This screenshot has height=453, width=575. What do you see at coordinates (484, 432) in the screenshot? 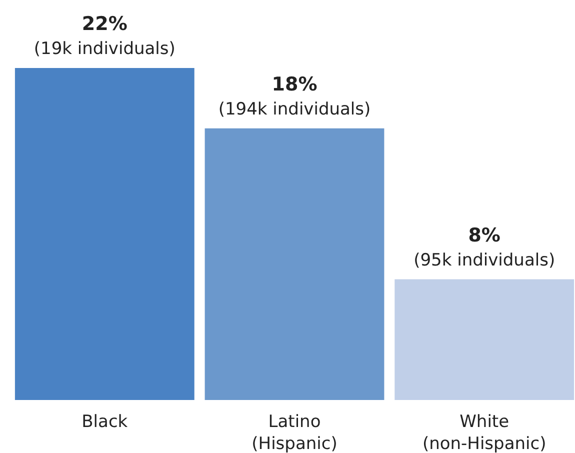
I see `x-tick-label: White (non-Hispanic)` at bounding box center [484, 432].